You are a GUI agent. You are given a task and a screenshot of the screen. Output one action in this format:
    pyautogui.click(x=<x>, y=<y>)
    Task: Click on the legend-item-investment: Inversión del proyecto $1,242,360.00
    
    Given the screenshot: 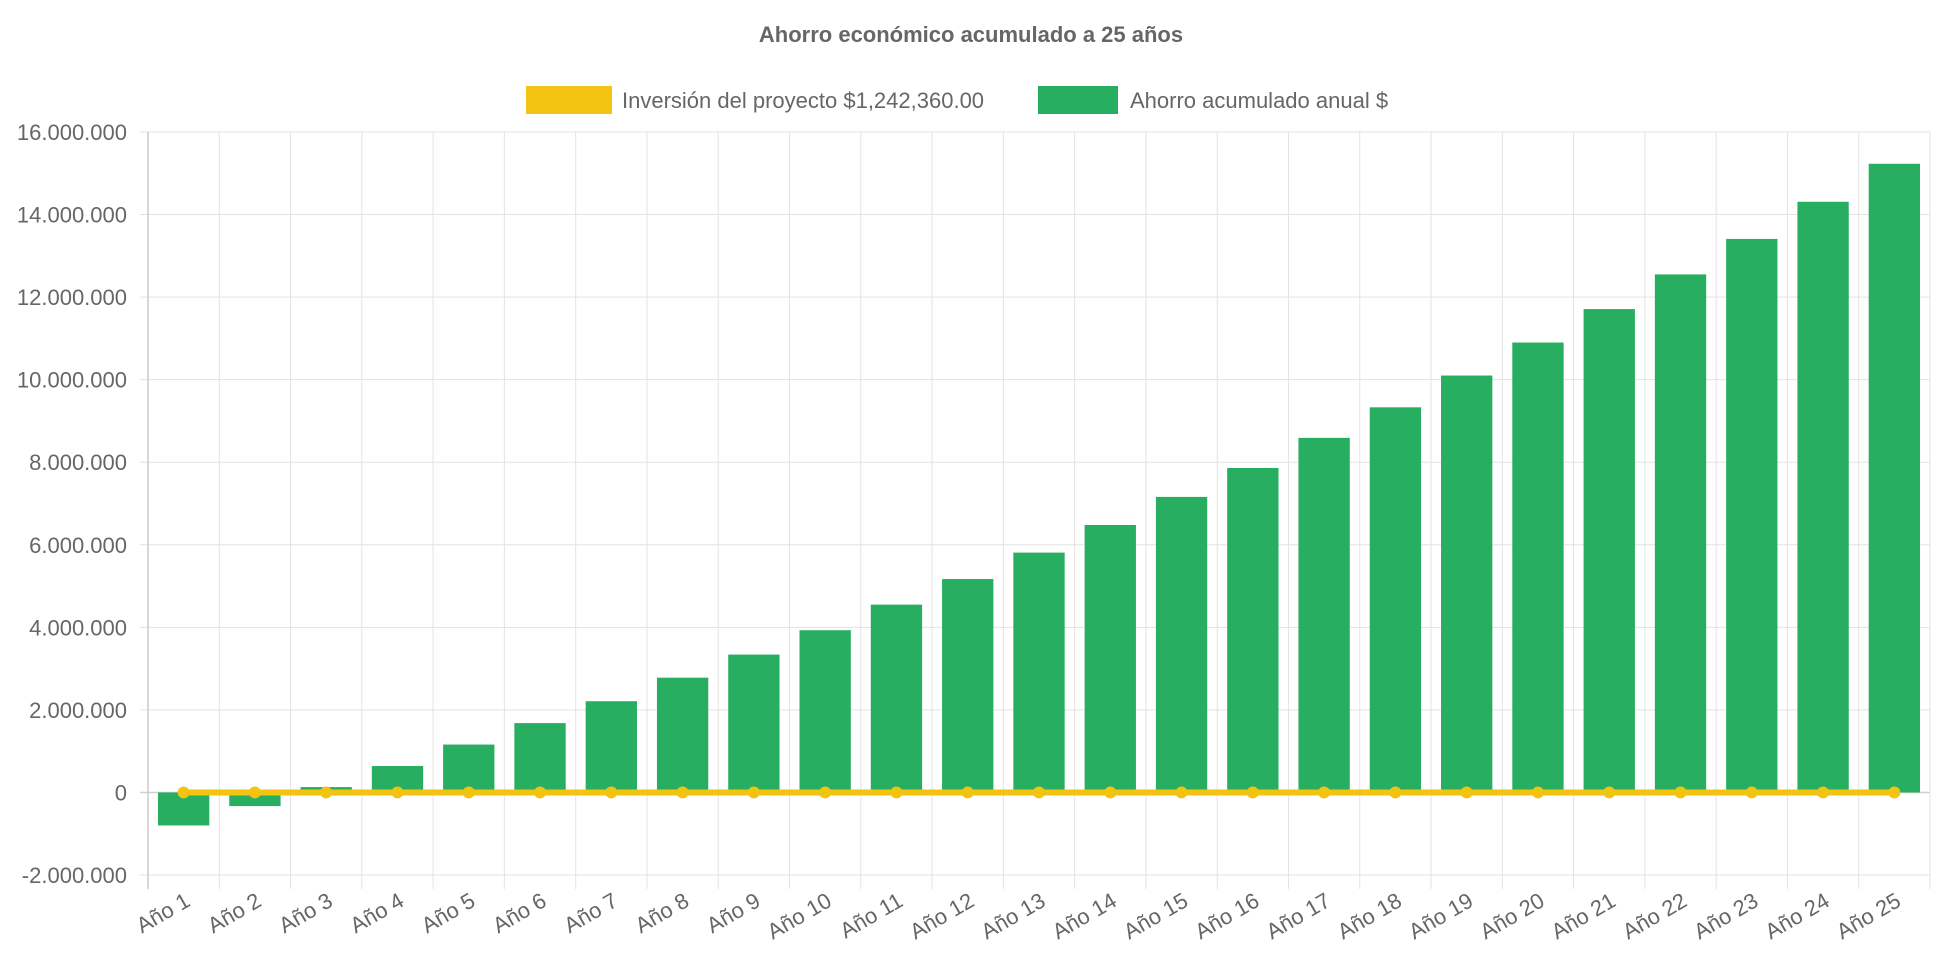 What is the action you would take?
    pyautogui.click(x=755, y=100)
    